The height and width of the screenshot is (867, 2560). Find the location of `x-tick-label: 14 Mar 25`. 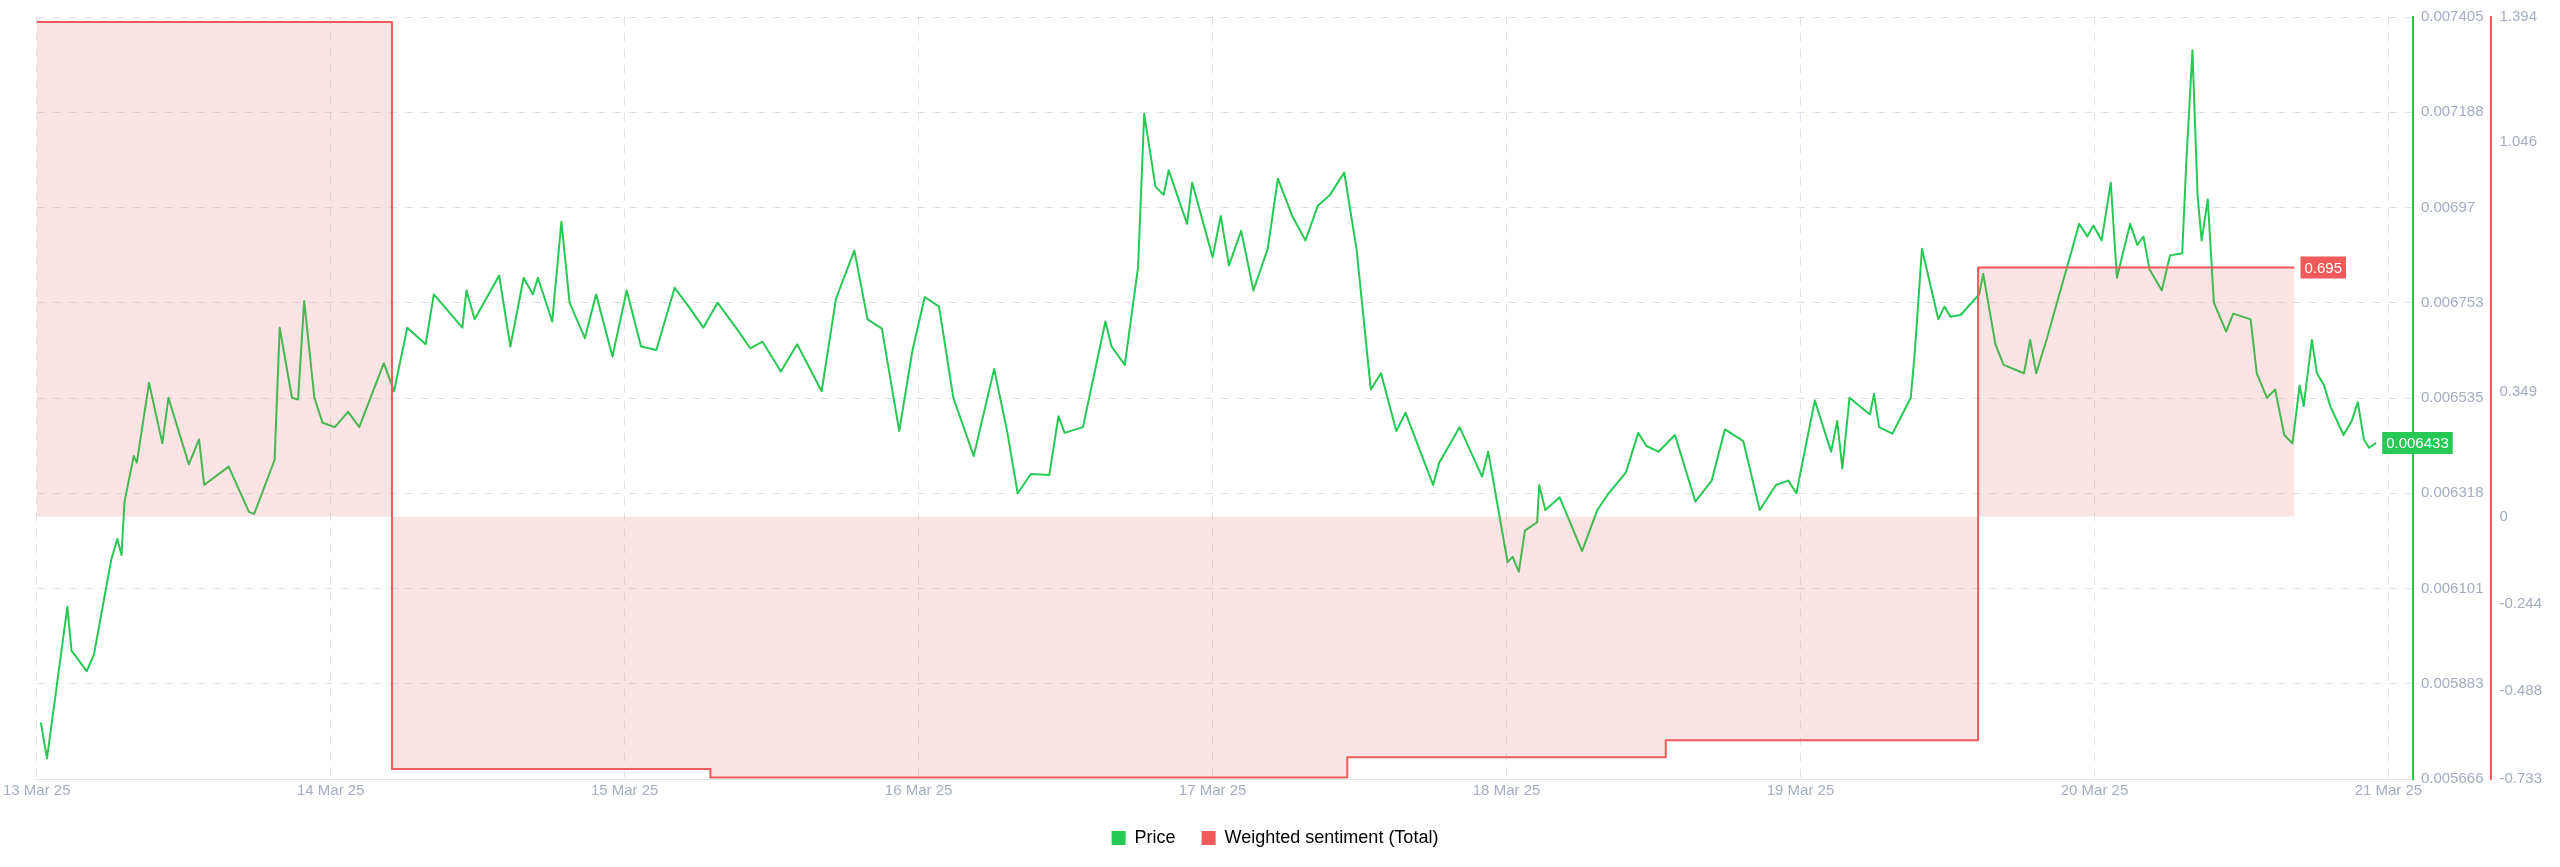

x-tick-label: 14 Mar 25 is located at coordinates (330, 790).